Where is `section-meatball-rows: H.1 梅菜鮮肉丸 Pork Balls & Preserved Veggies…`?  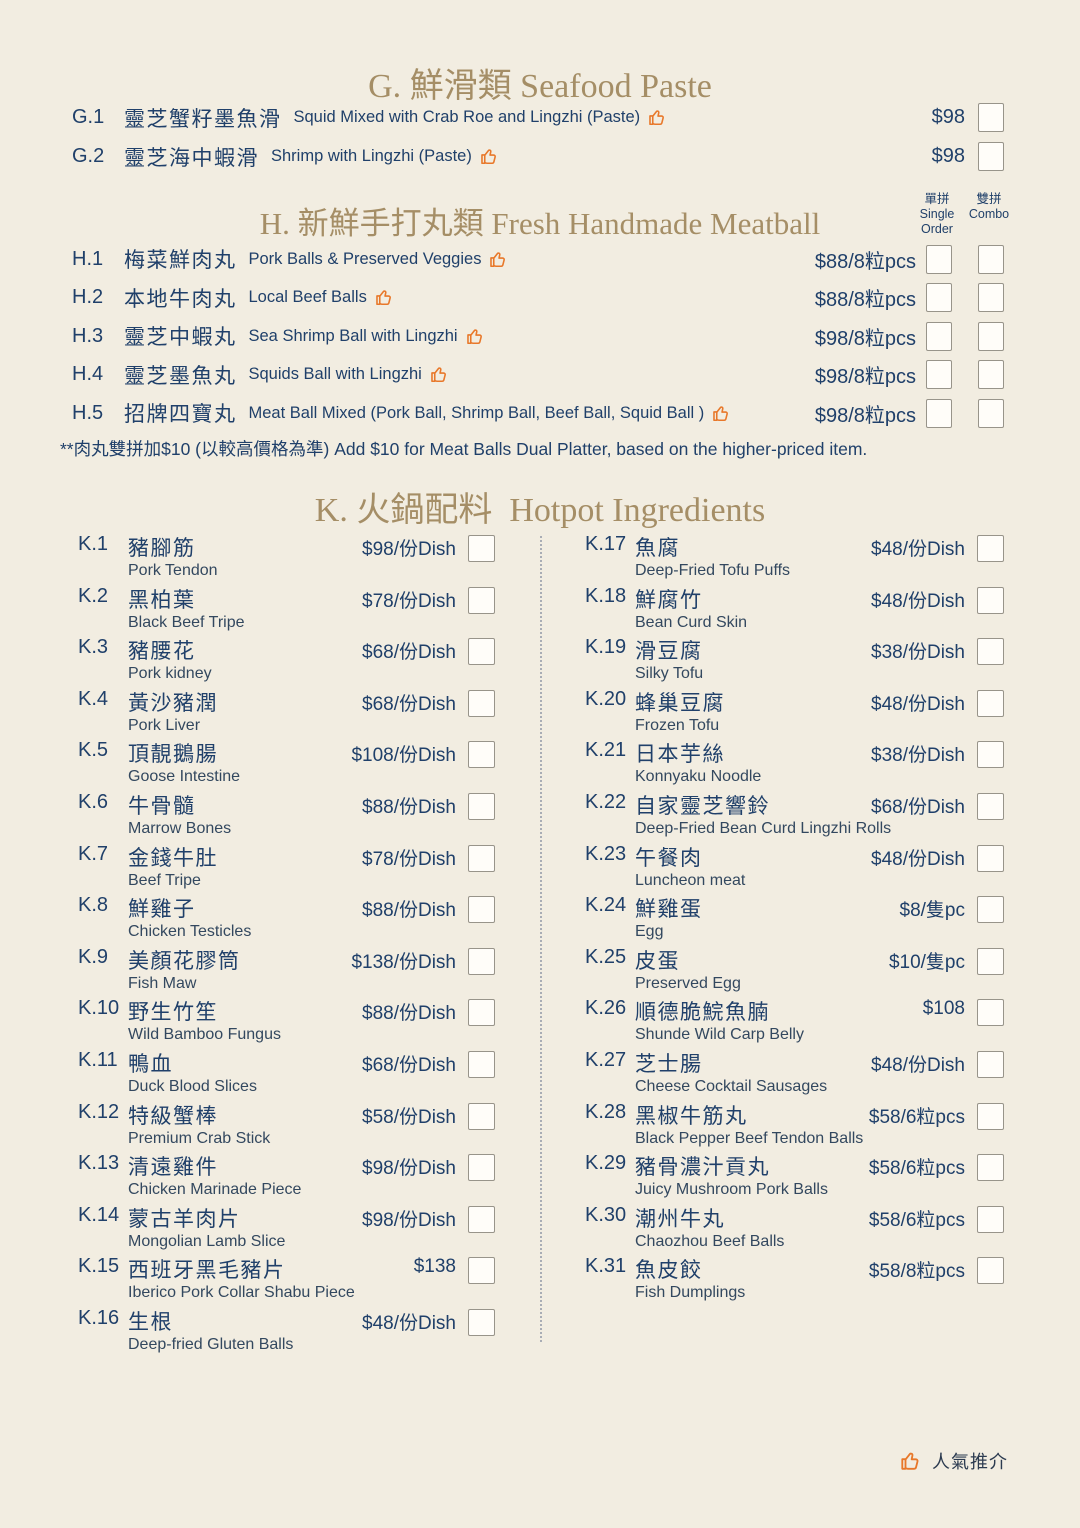
section-meatball-rows: H.1 梅菜鮮肉丸 Pork Balls & Preserved Veggies… is located at coordinates (538, 336).